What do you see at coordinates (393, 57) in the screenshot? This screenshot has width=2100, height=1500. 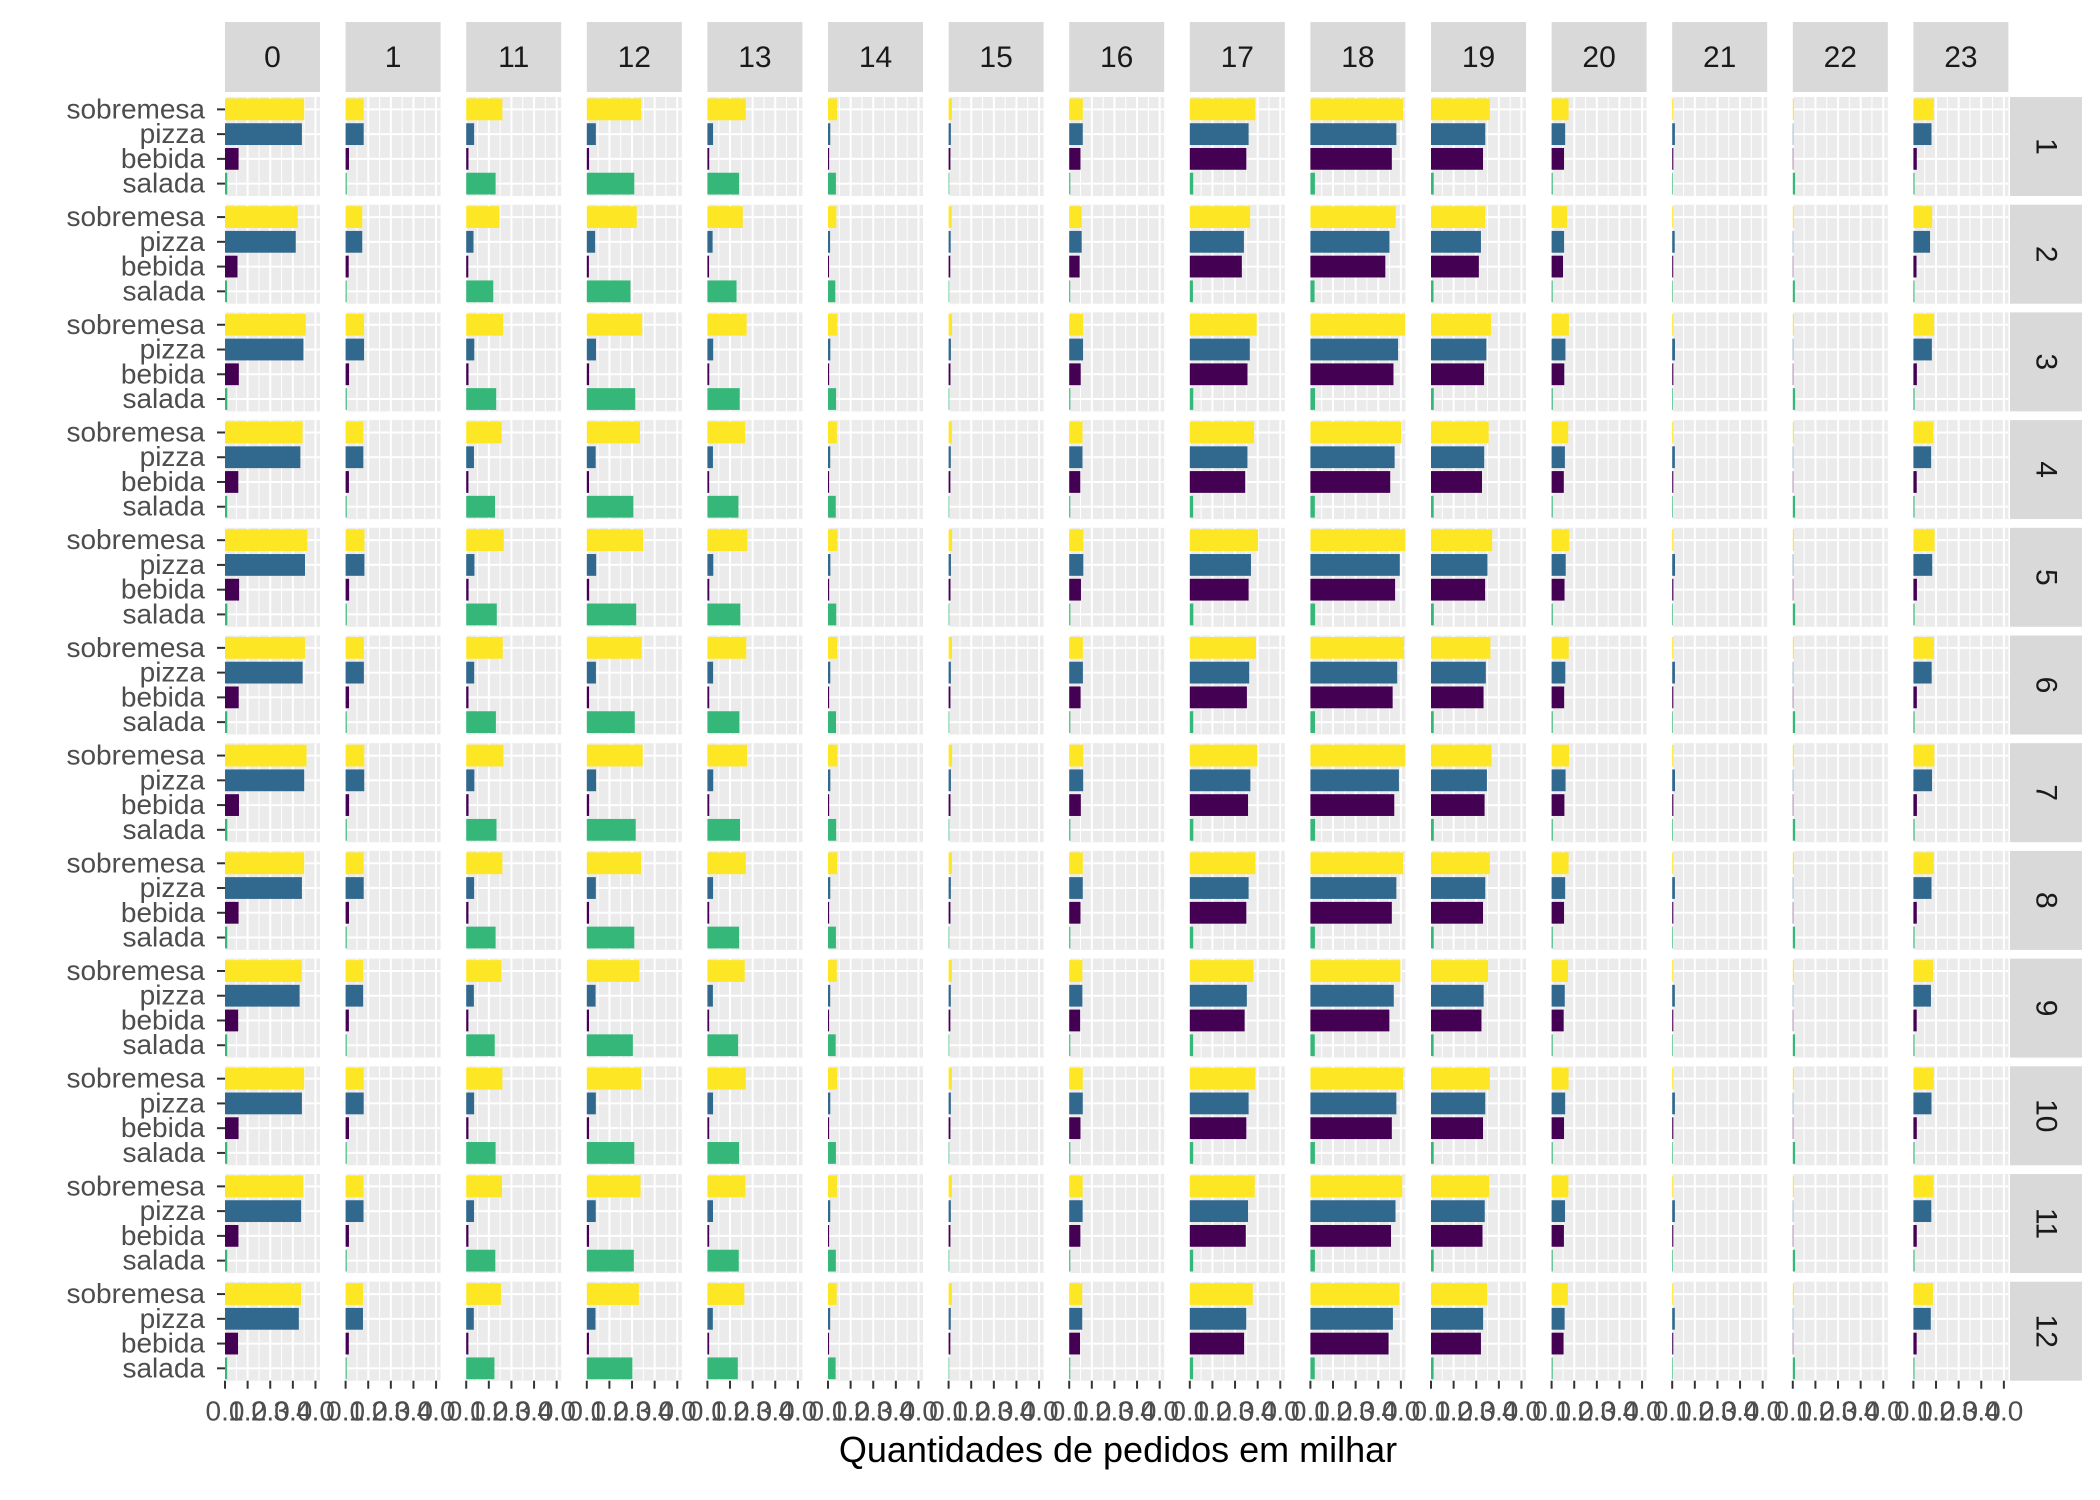 I see `column-strip-label: 1` at bounding box center [393, 57].